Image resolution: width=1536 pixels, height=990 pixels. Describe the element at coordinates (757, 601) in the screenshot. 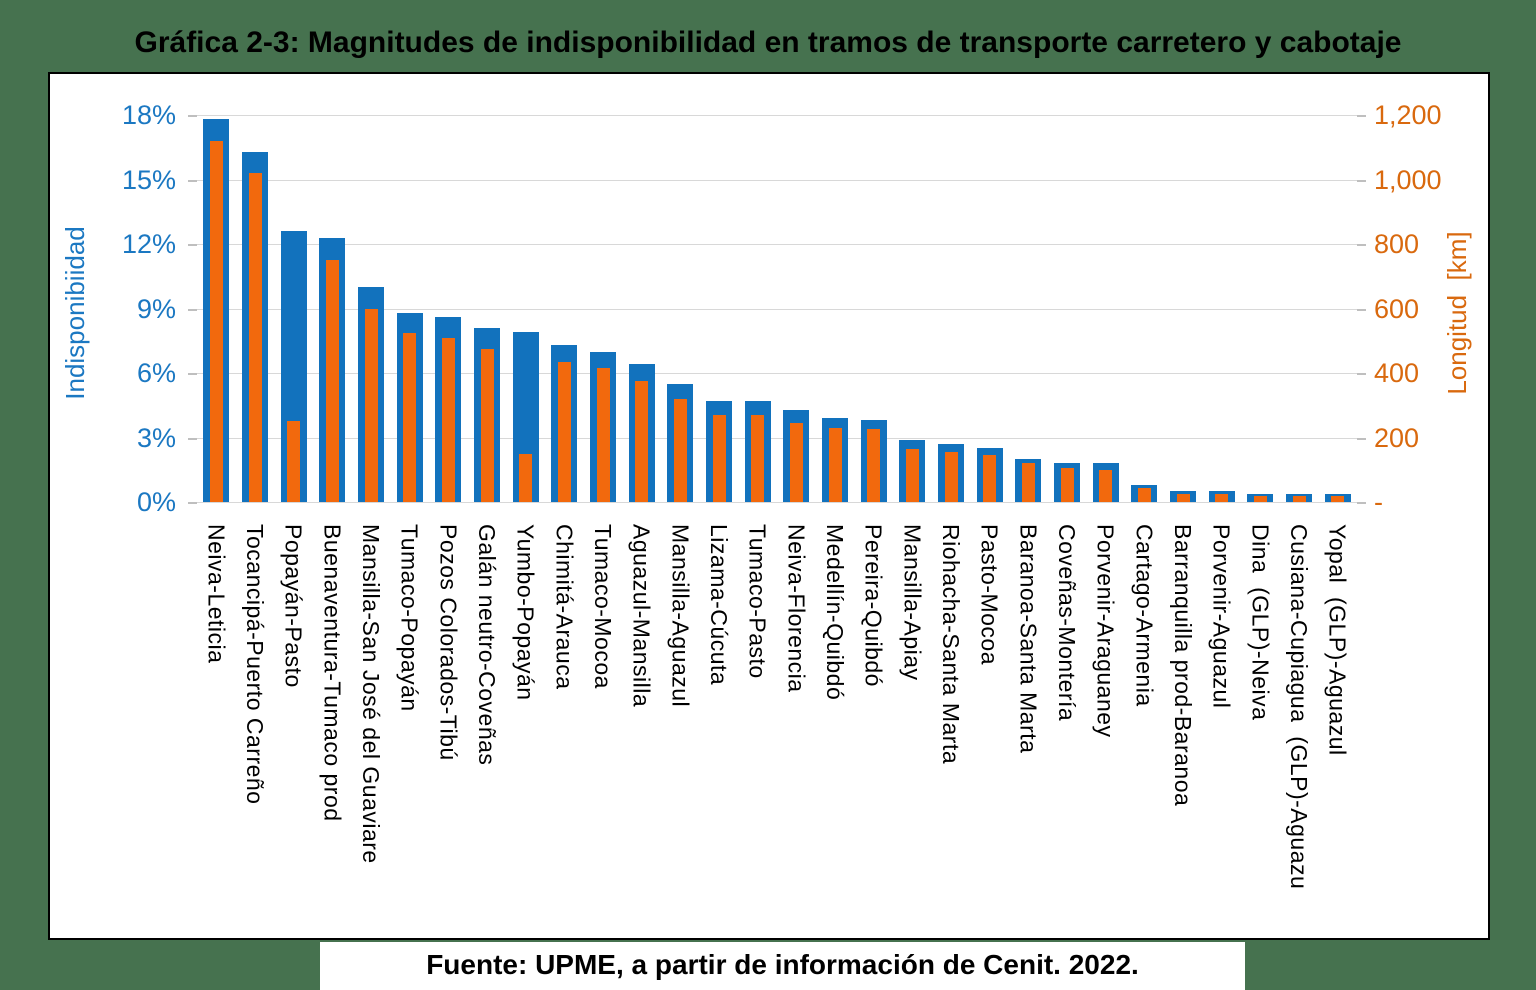

I see `x-axis-category-label: Tumaco-Pasto` at that location.